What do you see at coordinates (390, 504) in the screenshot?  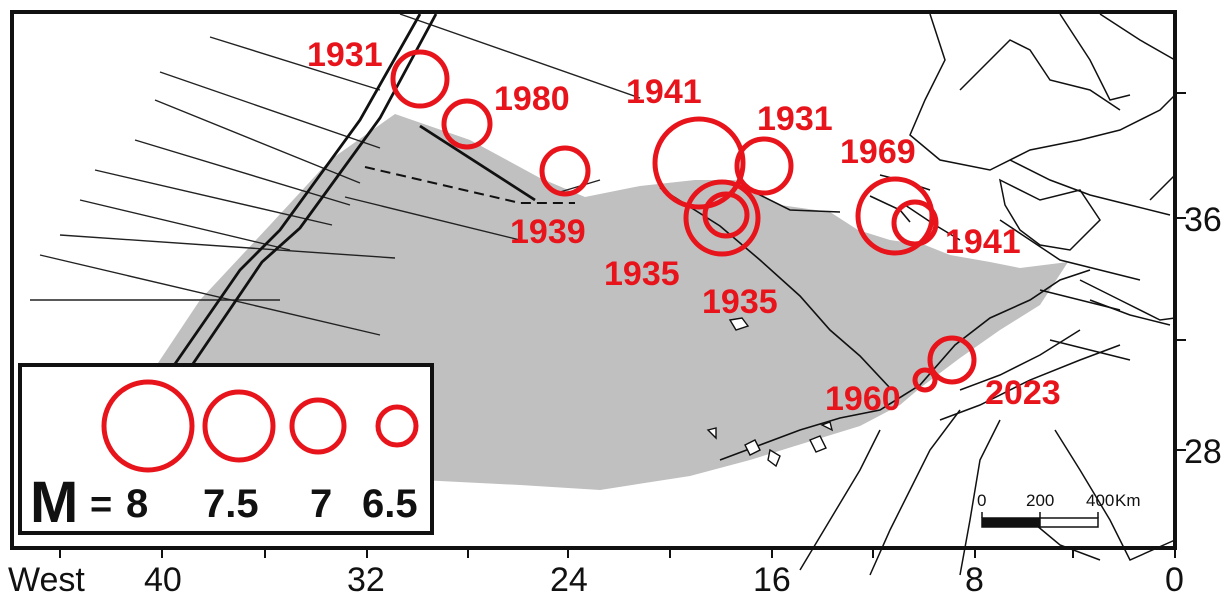 I see `legend-mag-6.5: 6.5` at bounding box center [390, 504].